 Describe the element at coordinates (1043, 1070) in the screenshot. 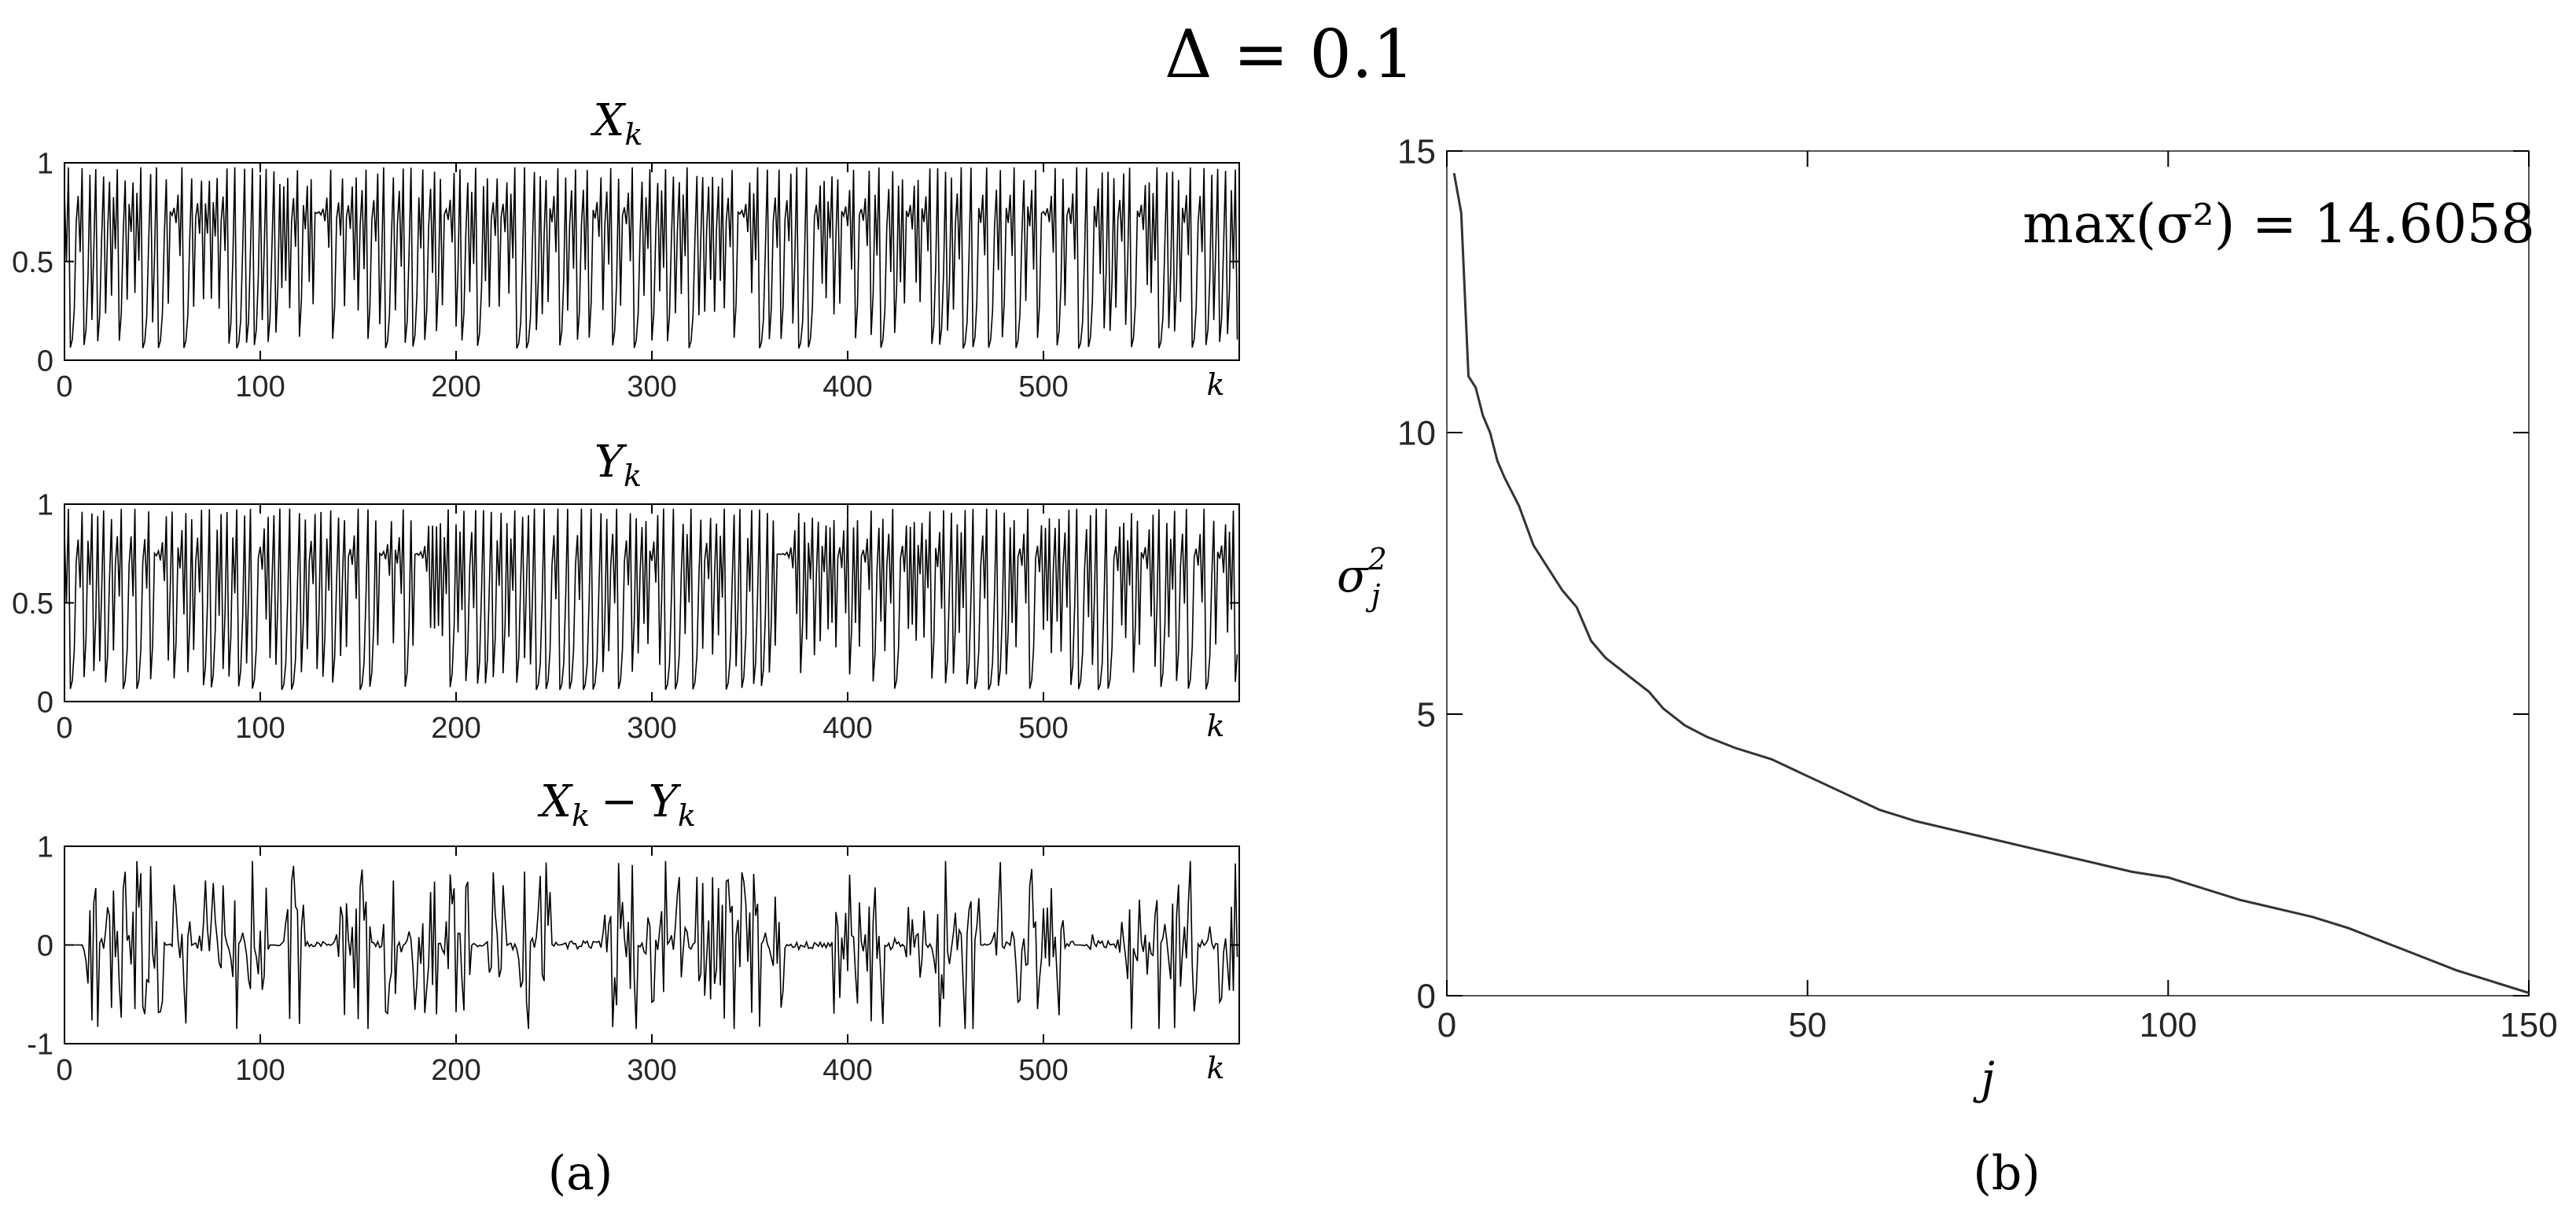

I see `panel-2-xtick-label-5: 500` at that location.